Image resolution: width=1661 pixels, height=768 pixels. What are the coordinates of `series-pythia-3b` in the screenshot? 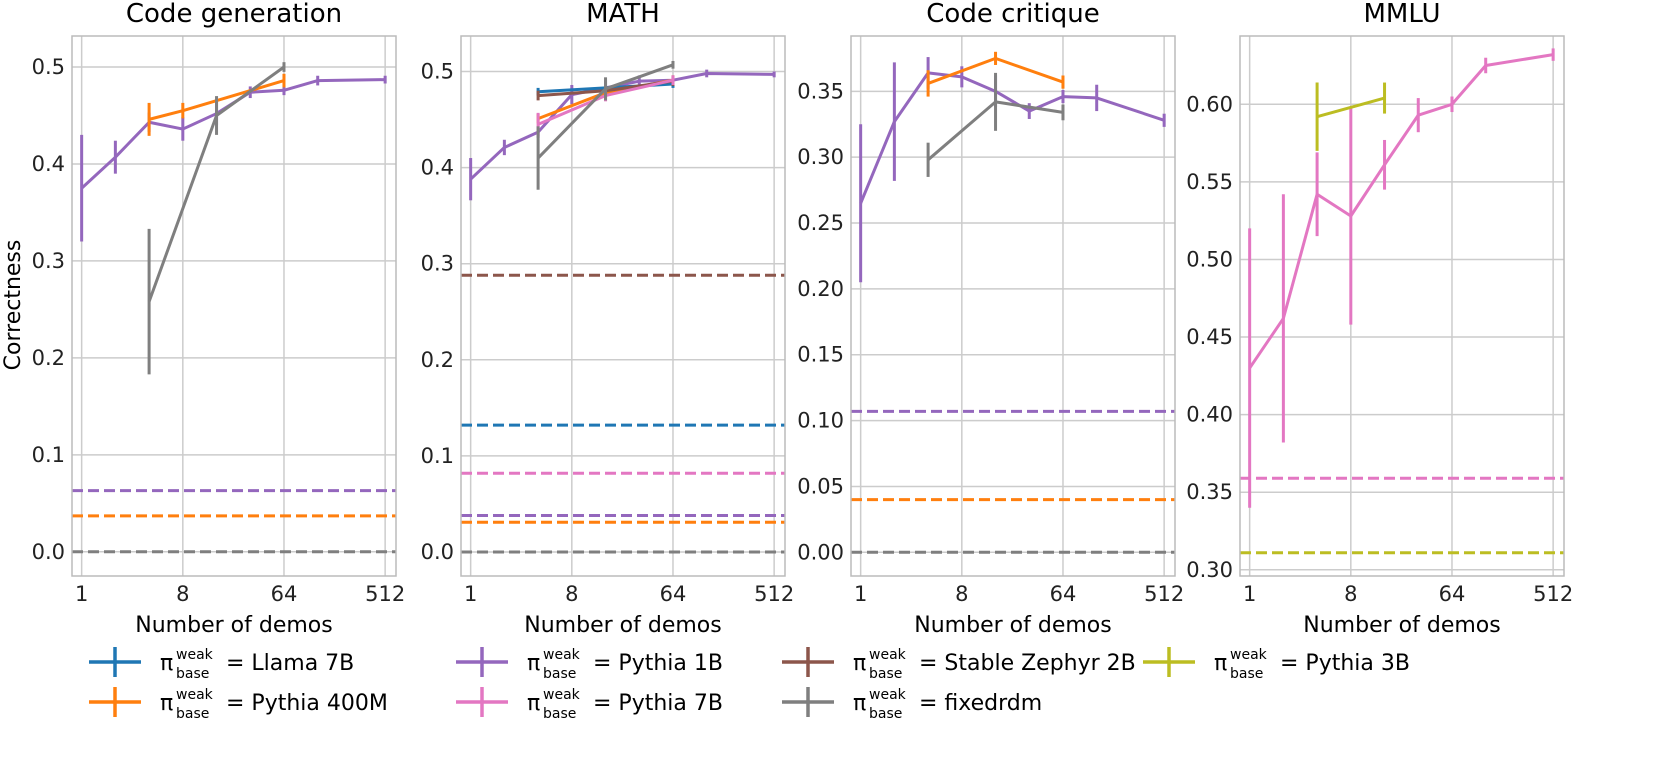 It's located at (1351, 116).